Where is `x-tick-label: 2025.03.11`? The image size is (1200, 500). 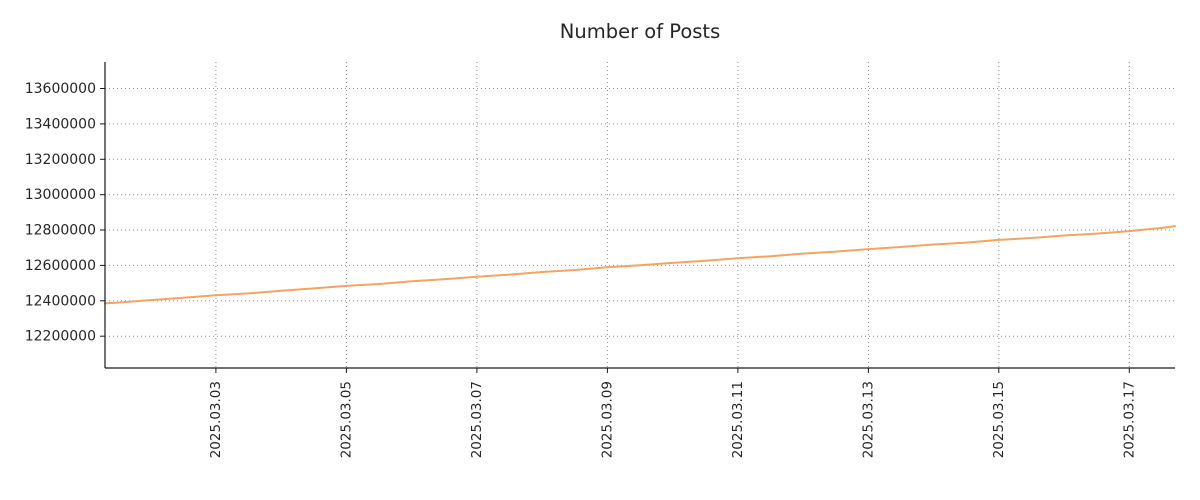
x-tick-label: 2025.03.11 is located at coordinates (738, 419).